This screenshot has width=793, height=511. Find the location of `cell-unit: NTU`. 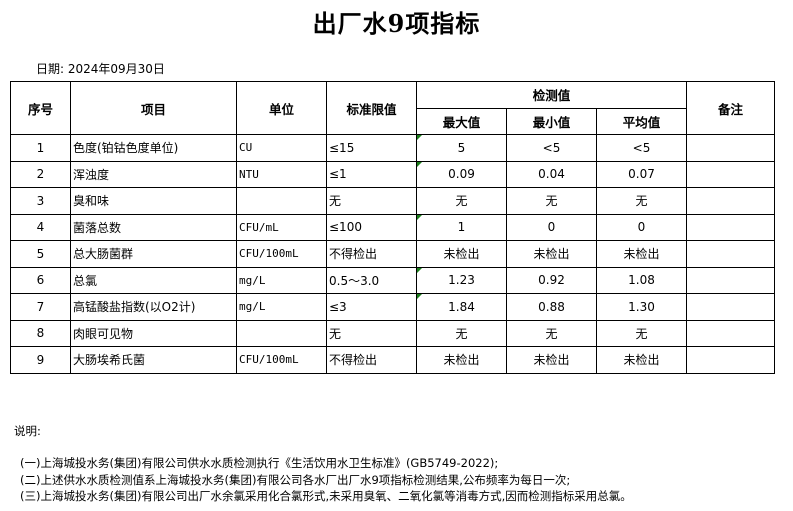

cell-unit: NTU is located at coordinates (281, 174).